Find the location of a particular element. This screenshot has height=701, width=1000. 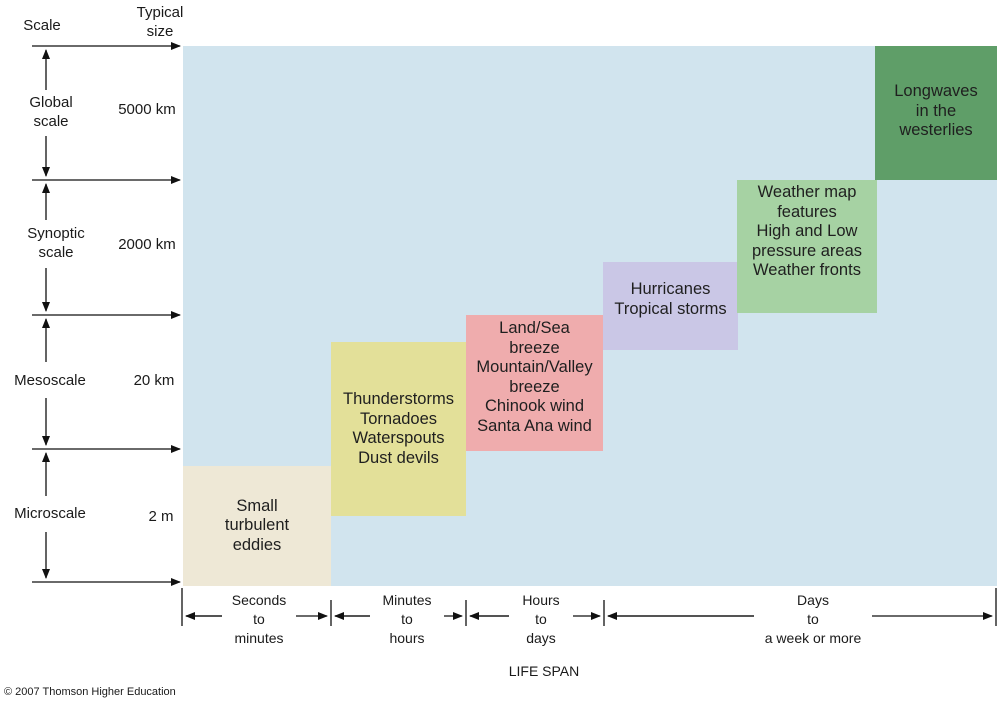

typical-size-header: Typical size is located at coordinates (160, 22).